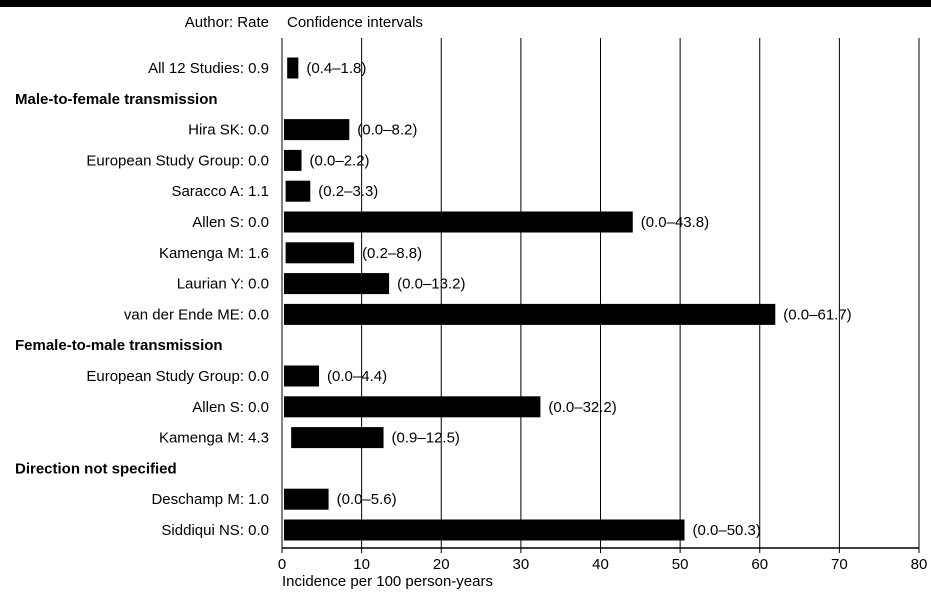 The height and width of the screenshot is (598, 931). What do you see at coordinates (727, 530) in the screenshot?
I see `ci-label: (0.0–50.3)` at bounding box center [727, 530].